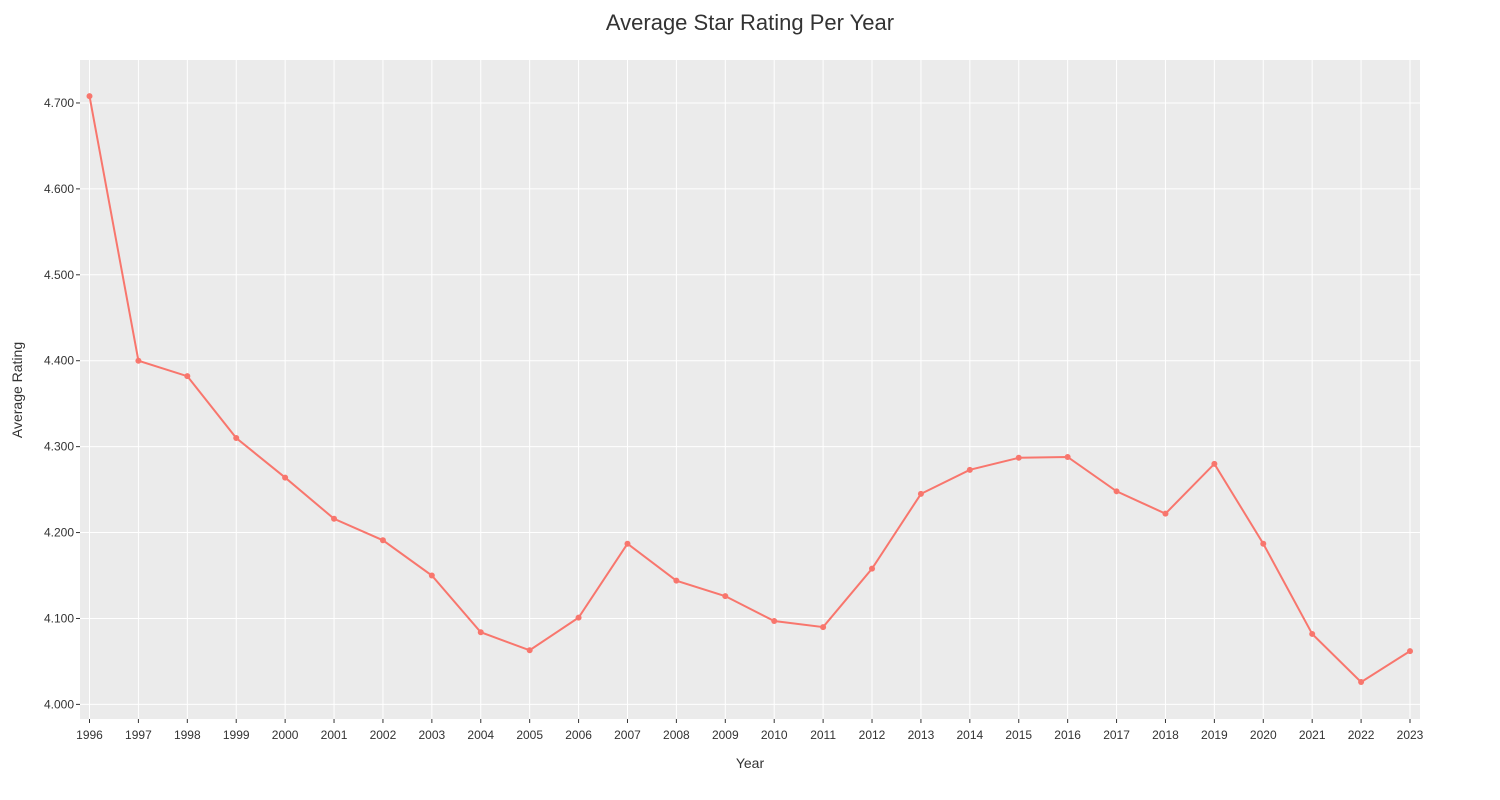 The width and height of the screenshot is (1500, 800). I want to click on y-tick-label: 4.400, so click(59, 361).